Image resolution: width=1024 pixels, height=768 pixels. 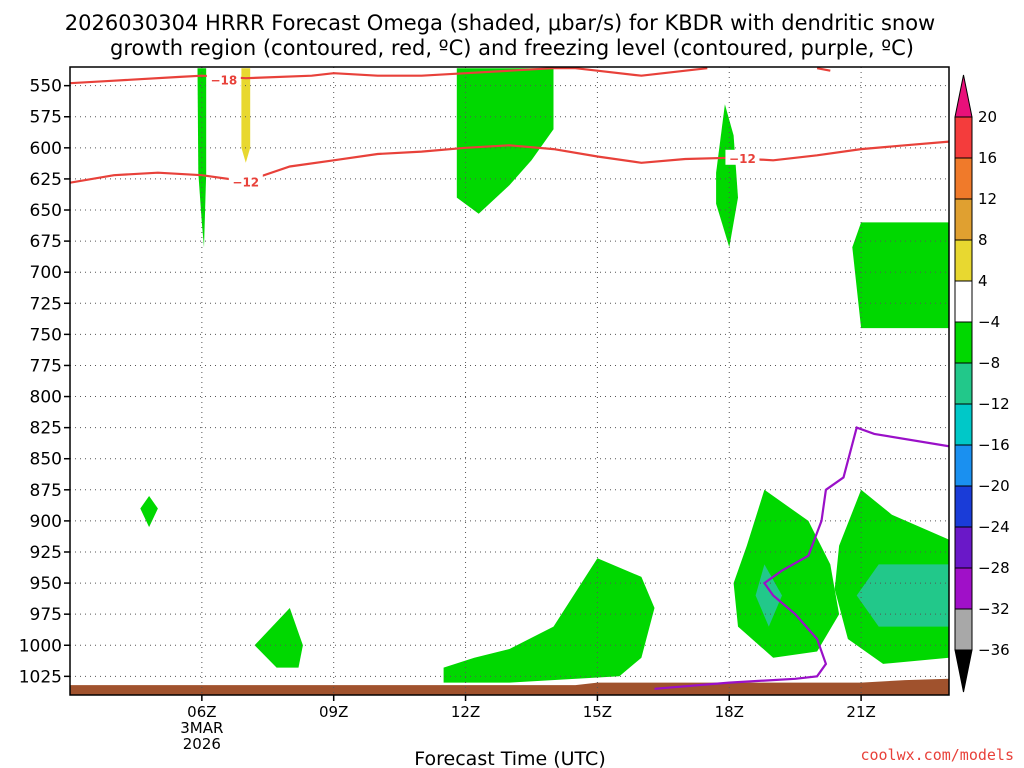 What do you see at coordinates (46, 211) in the screenshot?
I see `y-tick-label-650: 650` at bounding box center [46, 211].